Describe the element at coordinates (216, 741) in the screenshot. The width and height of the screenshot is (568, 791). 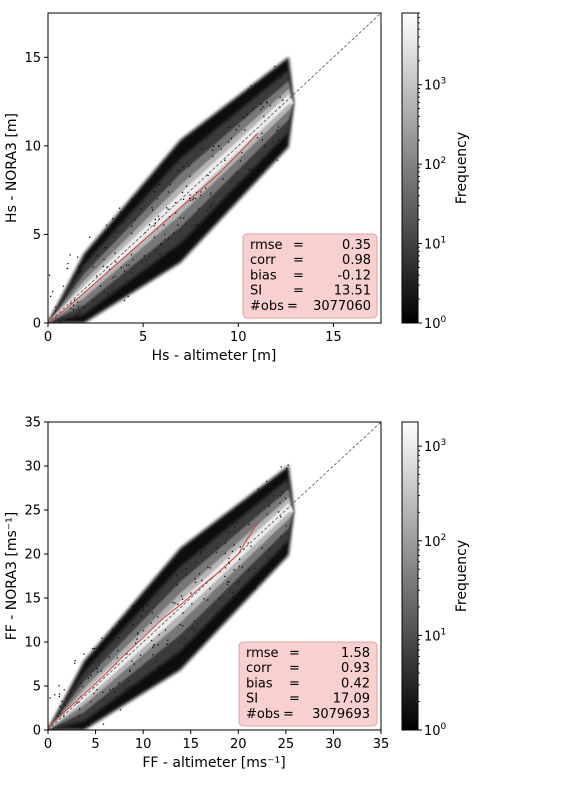
I see `ff-x-ticks: 0 5 10 15 20 25 30 35` at that location.